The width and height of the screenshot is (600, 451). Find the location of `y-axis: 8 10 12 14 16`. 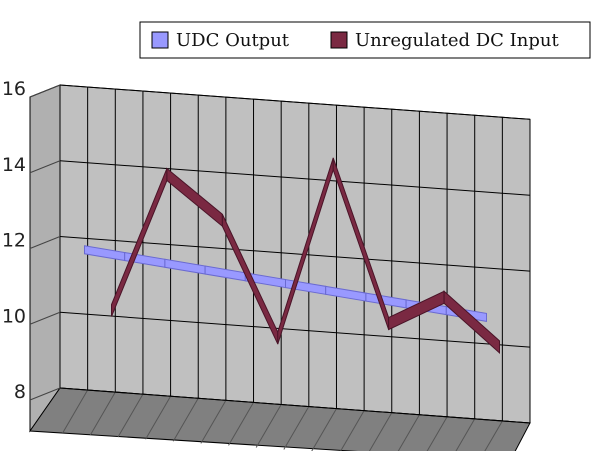

y-axis: 8 10 12 14 16 is located at coordinates (14, 240).